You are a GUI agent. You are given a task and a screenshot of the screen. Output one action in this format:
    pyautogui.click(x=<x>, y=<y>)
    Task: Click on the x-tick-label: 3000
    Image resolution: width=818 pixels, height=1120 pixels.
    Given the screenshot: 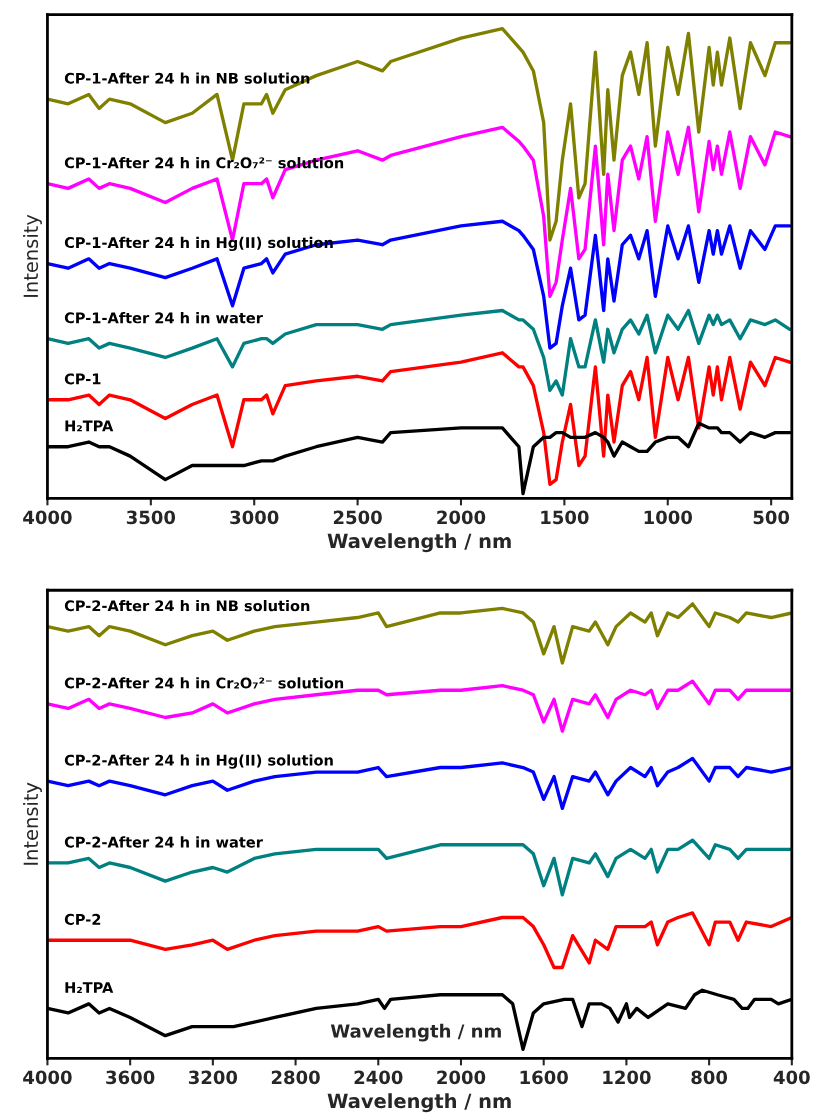 What is the action you would take?
    pyautogui.click(x=254, y=517)
    